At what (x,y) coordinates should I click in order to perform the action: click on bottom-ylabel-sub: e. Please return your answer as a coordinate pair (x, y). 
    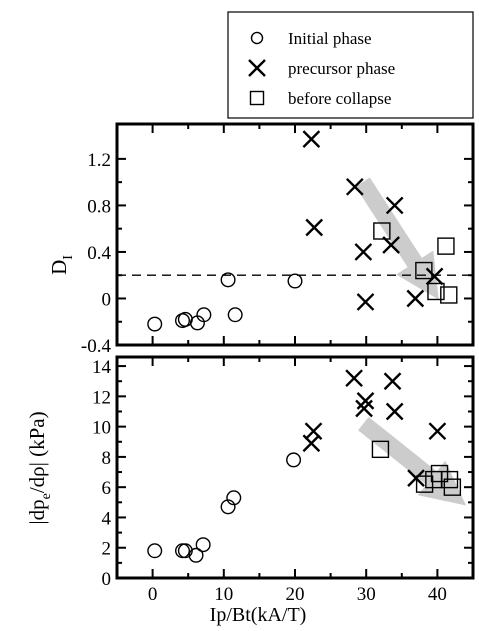
    Looking at the image, I should click on (46, 496).